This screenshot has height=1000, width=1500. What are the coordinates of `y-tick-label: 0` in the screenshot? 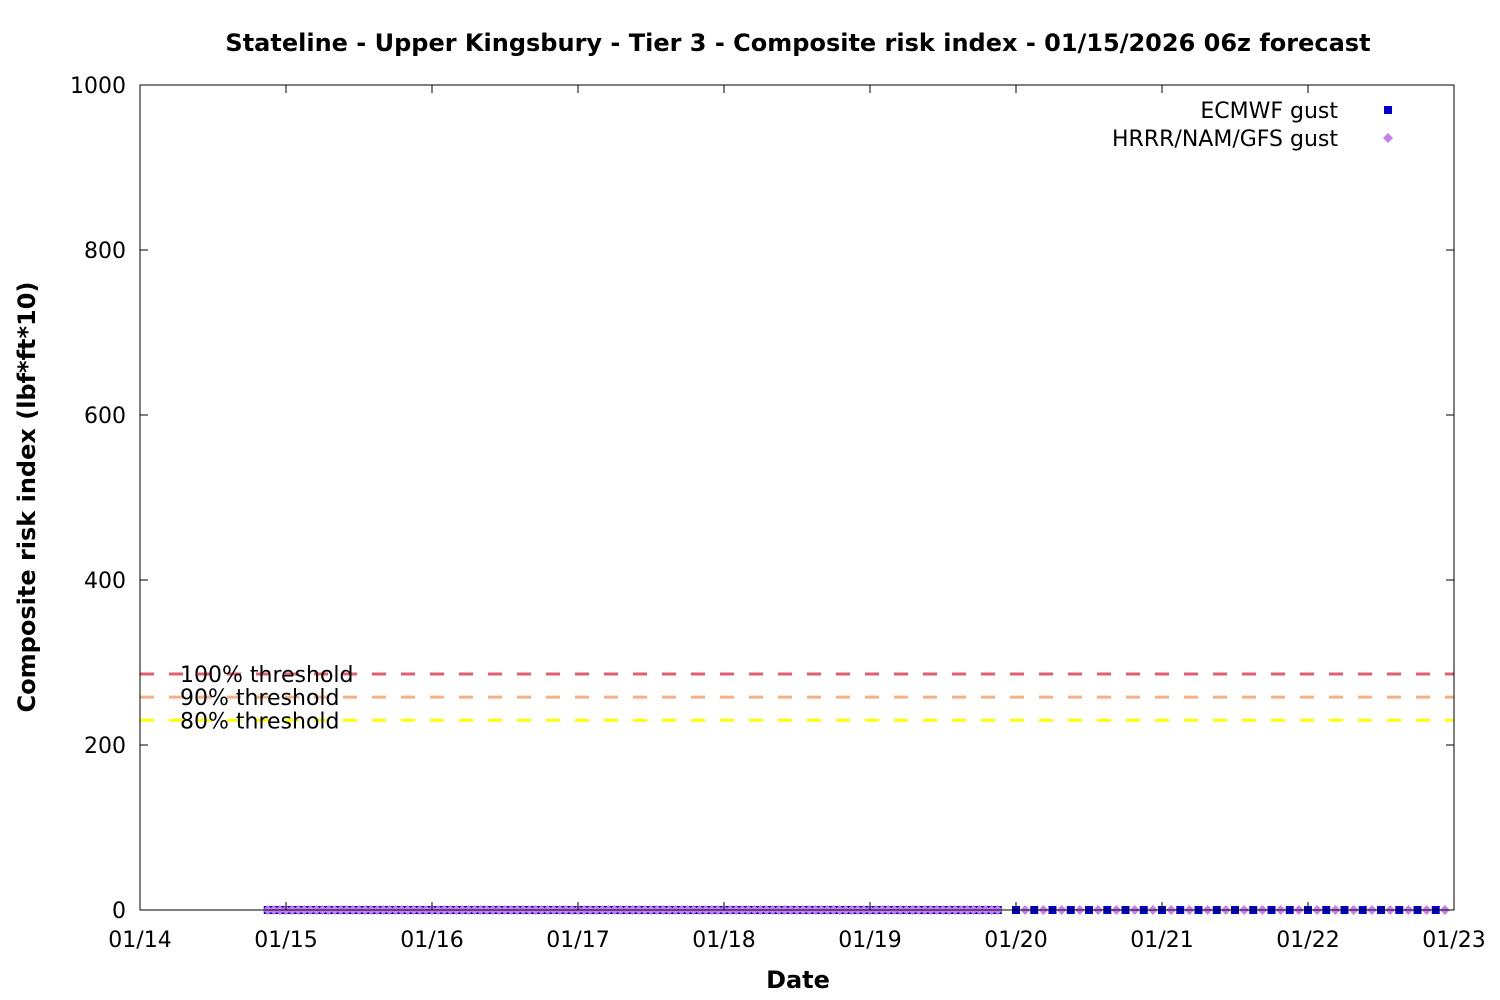 It's located at (119, 911).